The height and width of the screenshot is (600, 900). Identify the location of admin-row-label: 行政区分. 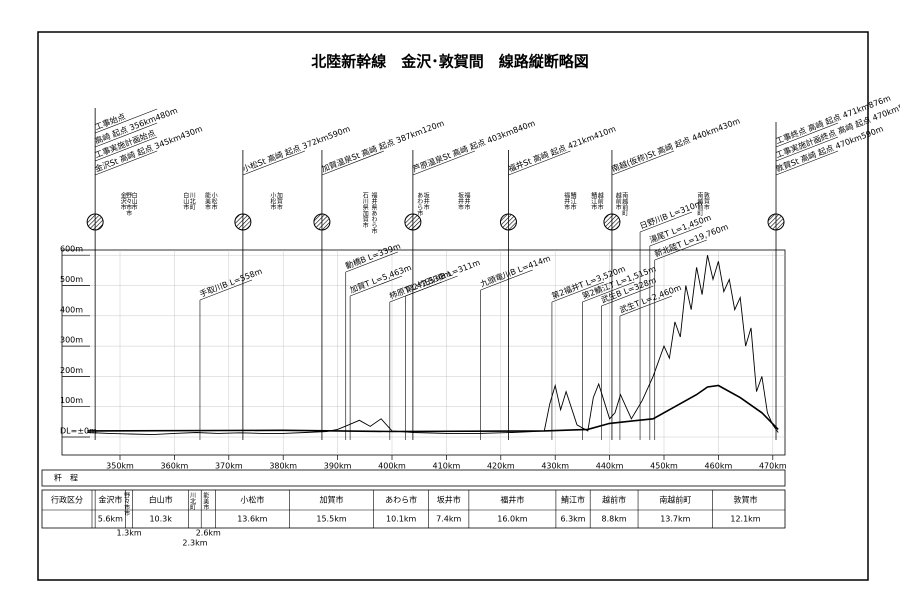
(67, 500).